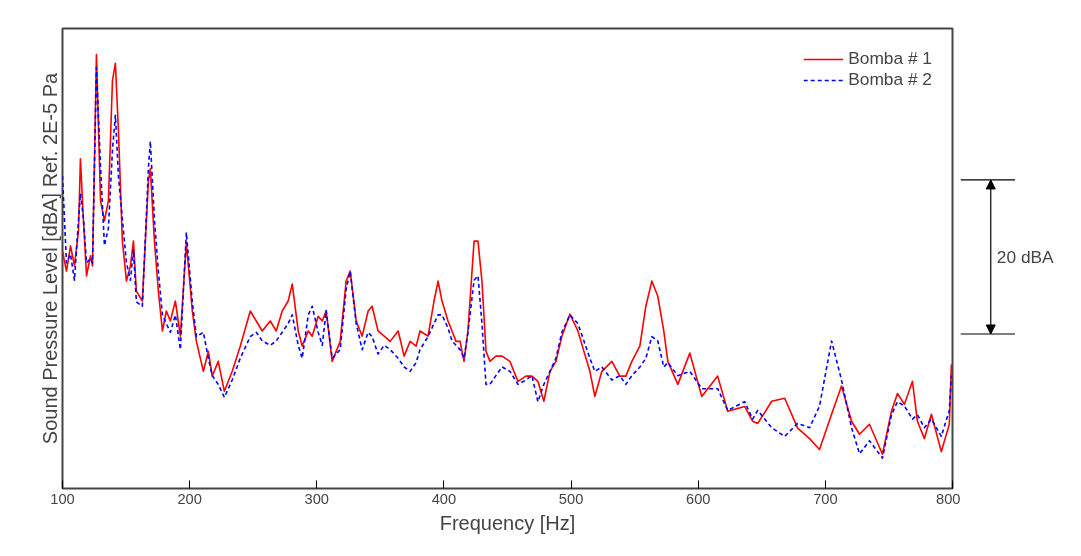  Describe the element at coordinates (317, 498) in the screenshot. I see `x-tick-label: 300` at that location.